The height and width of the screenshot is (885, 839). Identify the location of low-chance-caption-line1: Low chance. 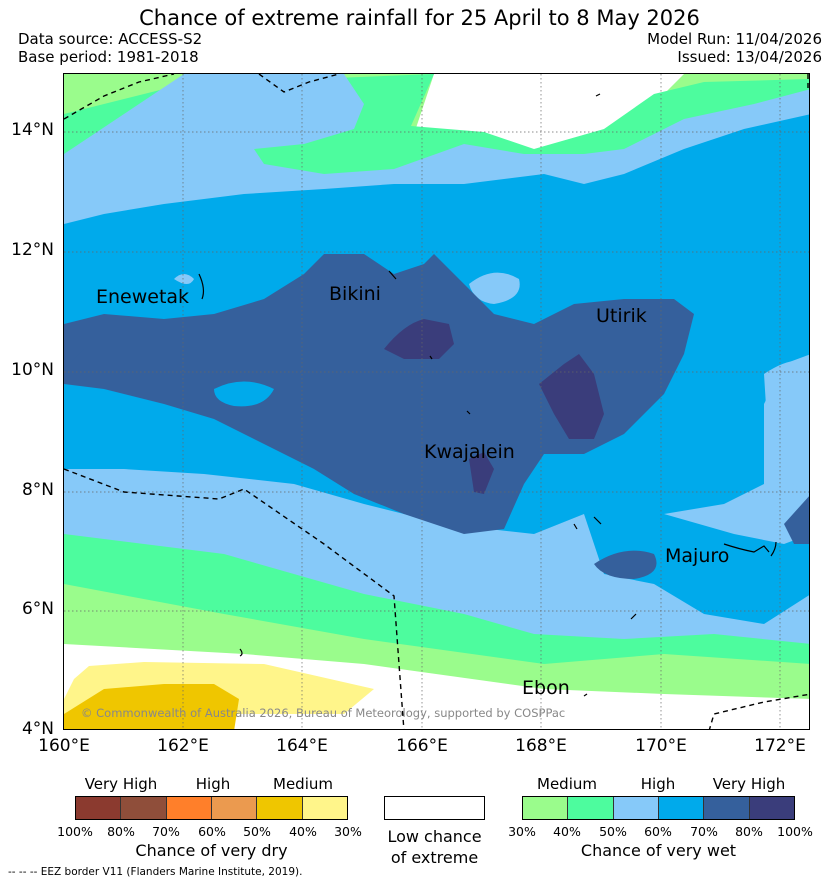
(434, 836).